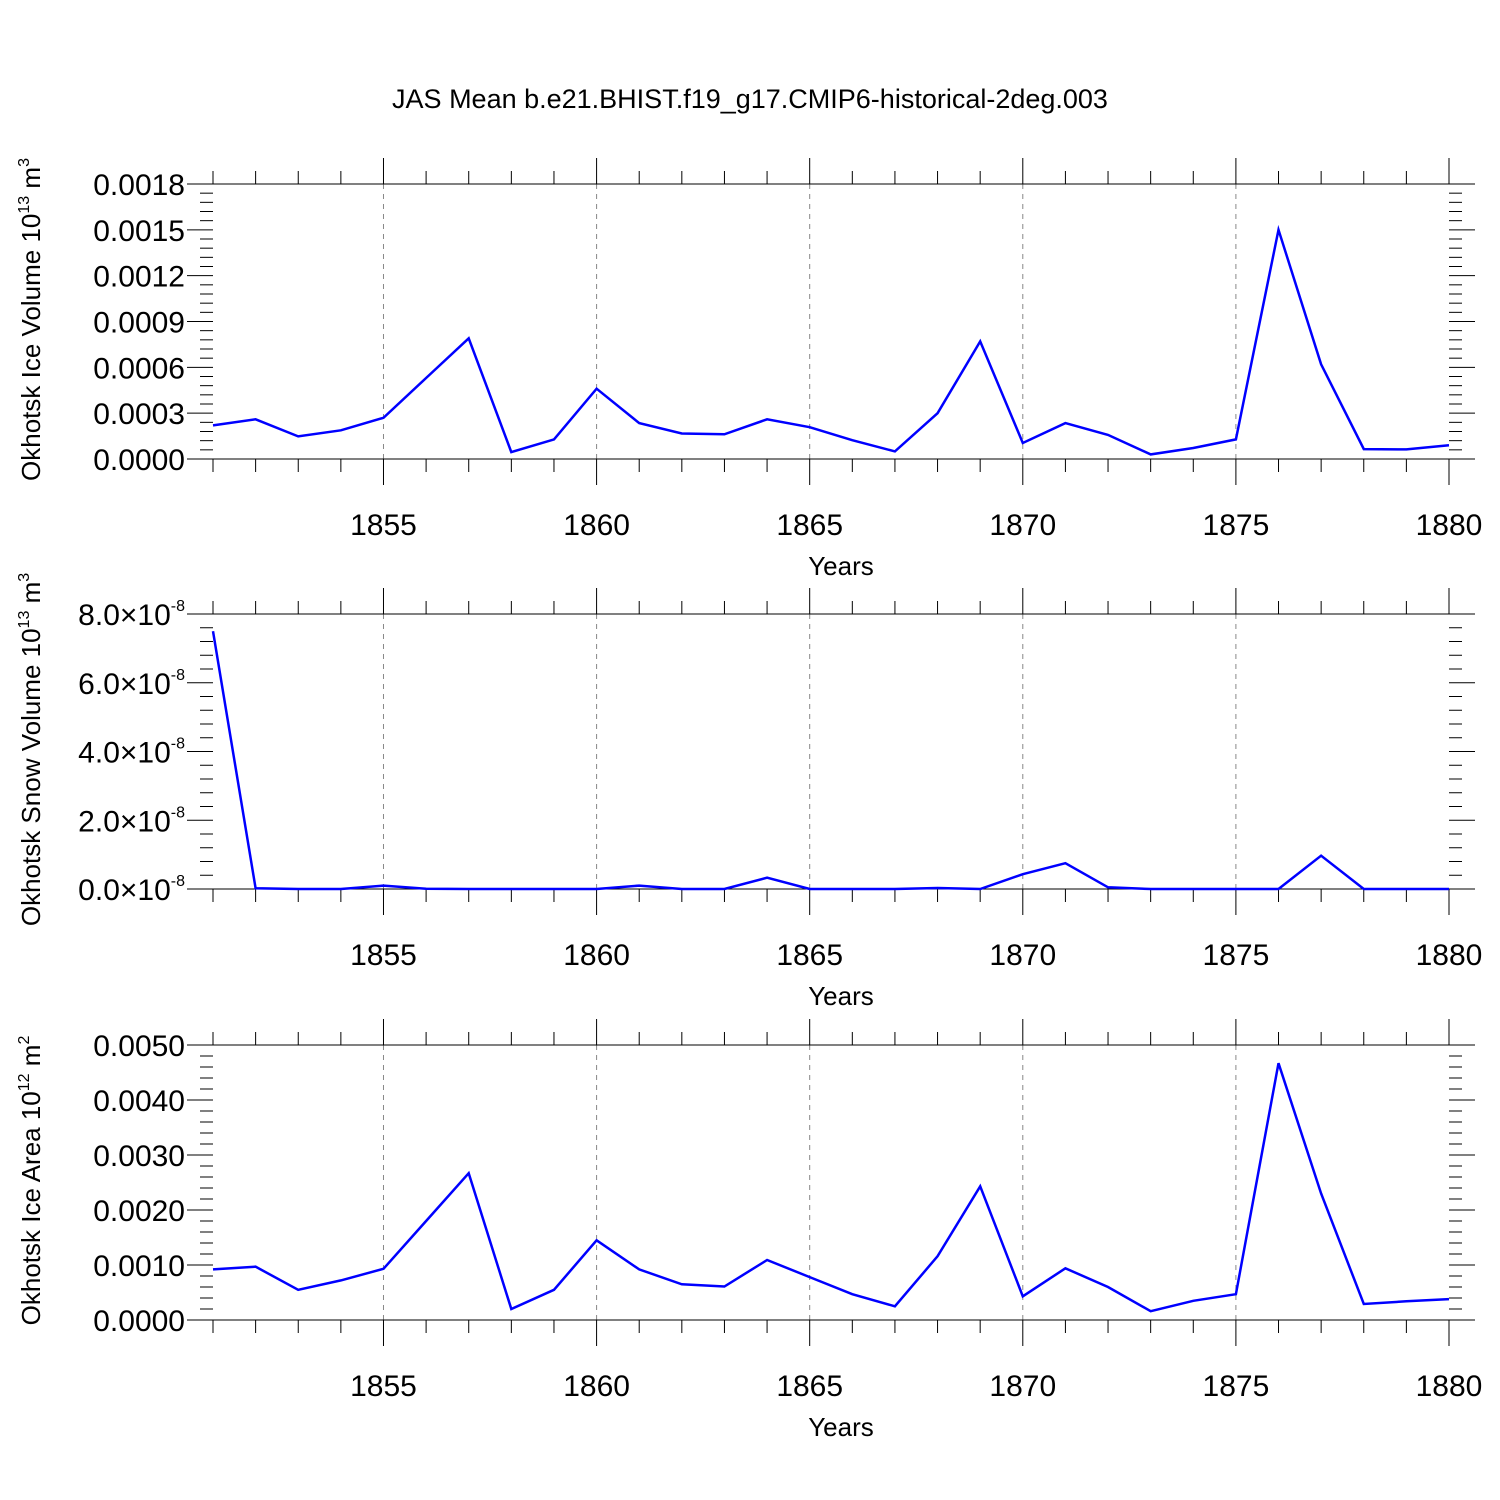 The width and height of the screenshot is (1500, 1500). Describe the element at coordinates (139, 277) in the screenshot. I see `y-tick-label: 0.0012` at that location.